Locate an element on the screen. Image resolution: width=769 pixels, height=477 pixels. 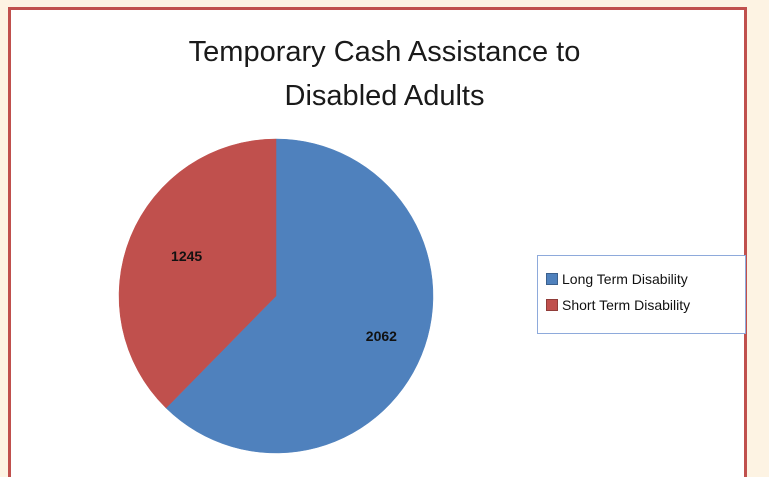
pie-slice-short-term is located at coordinates (197, 273).